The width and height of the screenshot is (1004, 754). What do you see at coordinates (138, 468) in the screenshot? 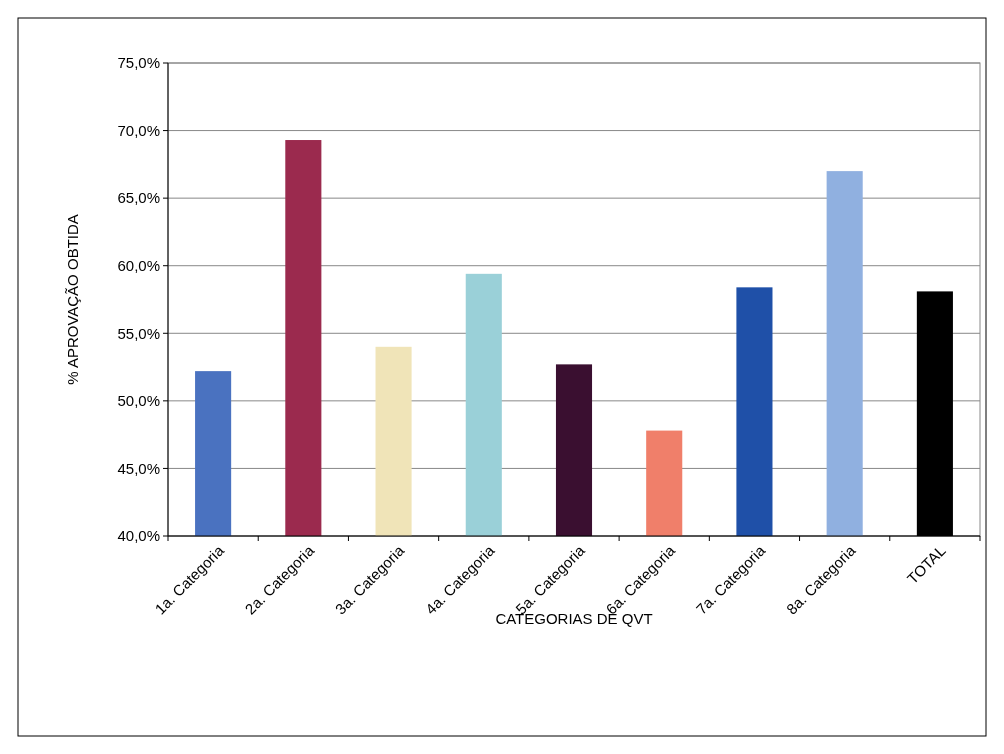
I see `y-tick-label: 45,0%` at bounding box center [138, 468].